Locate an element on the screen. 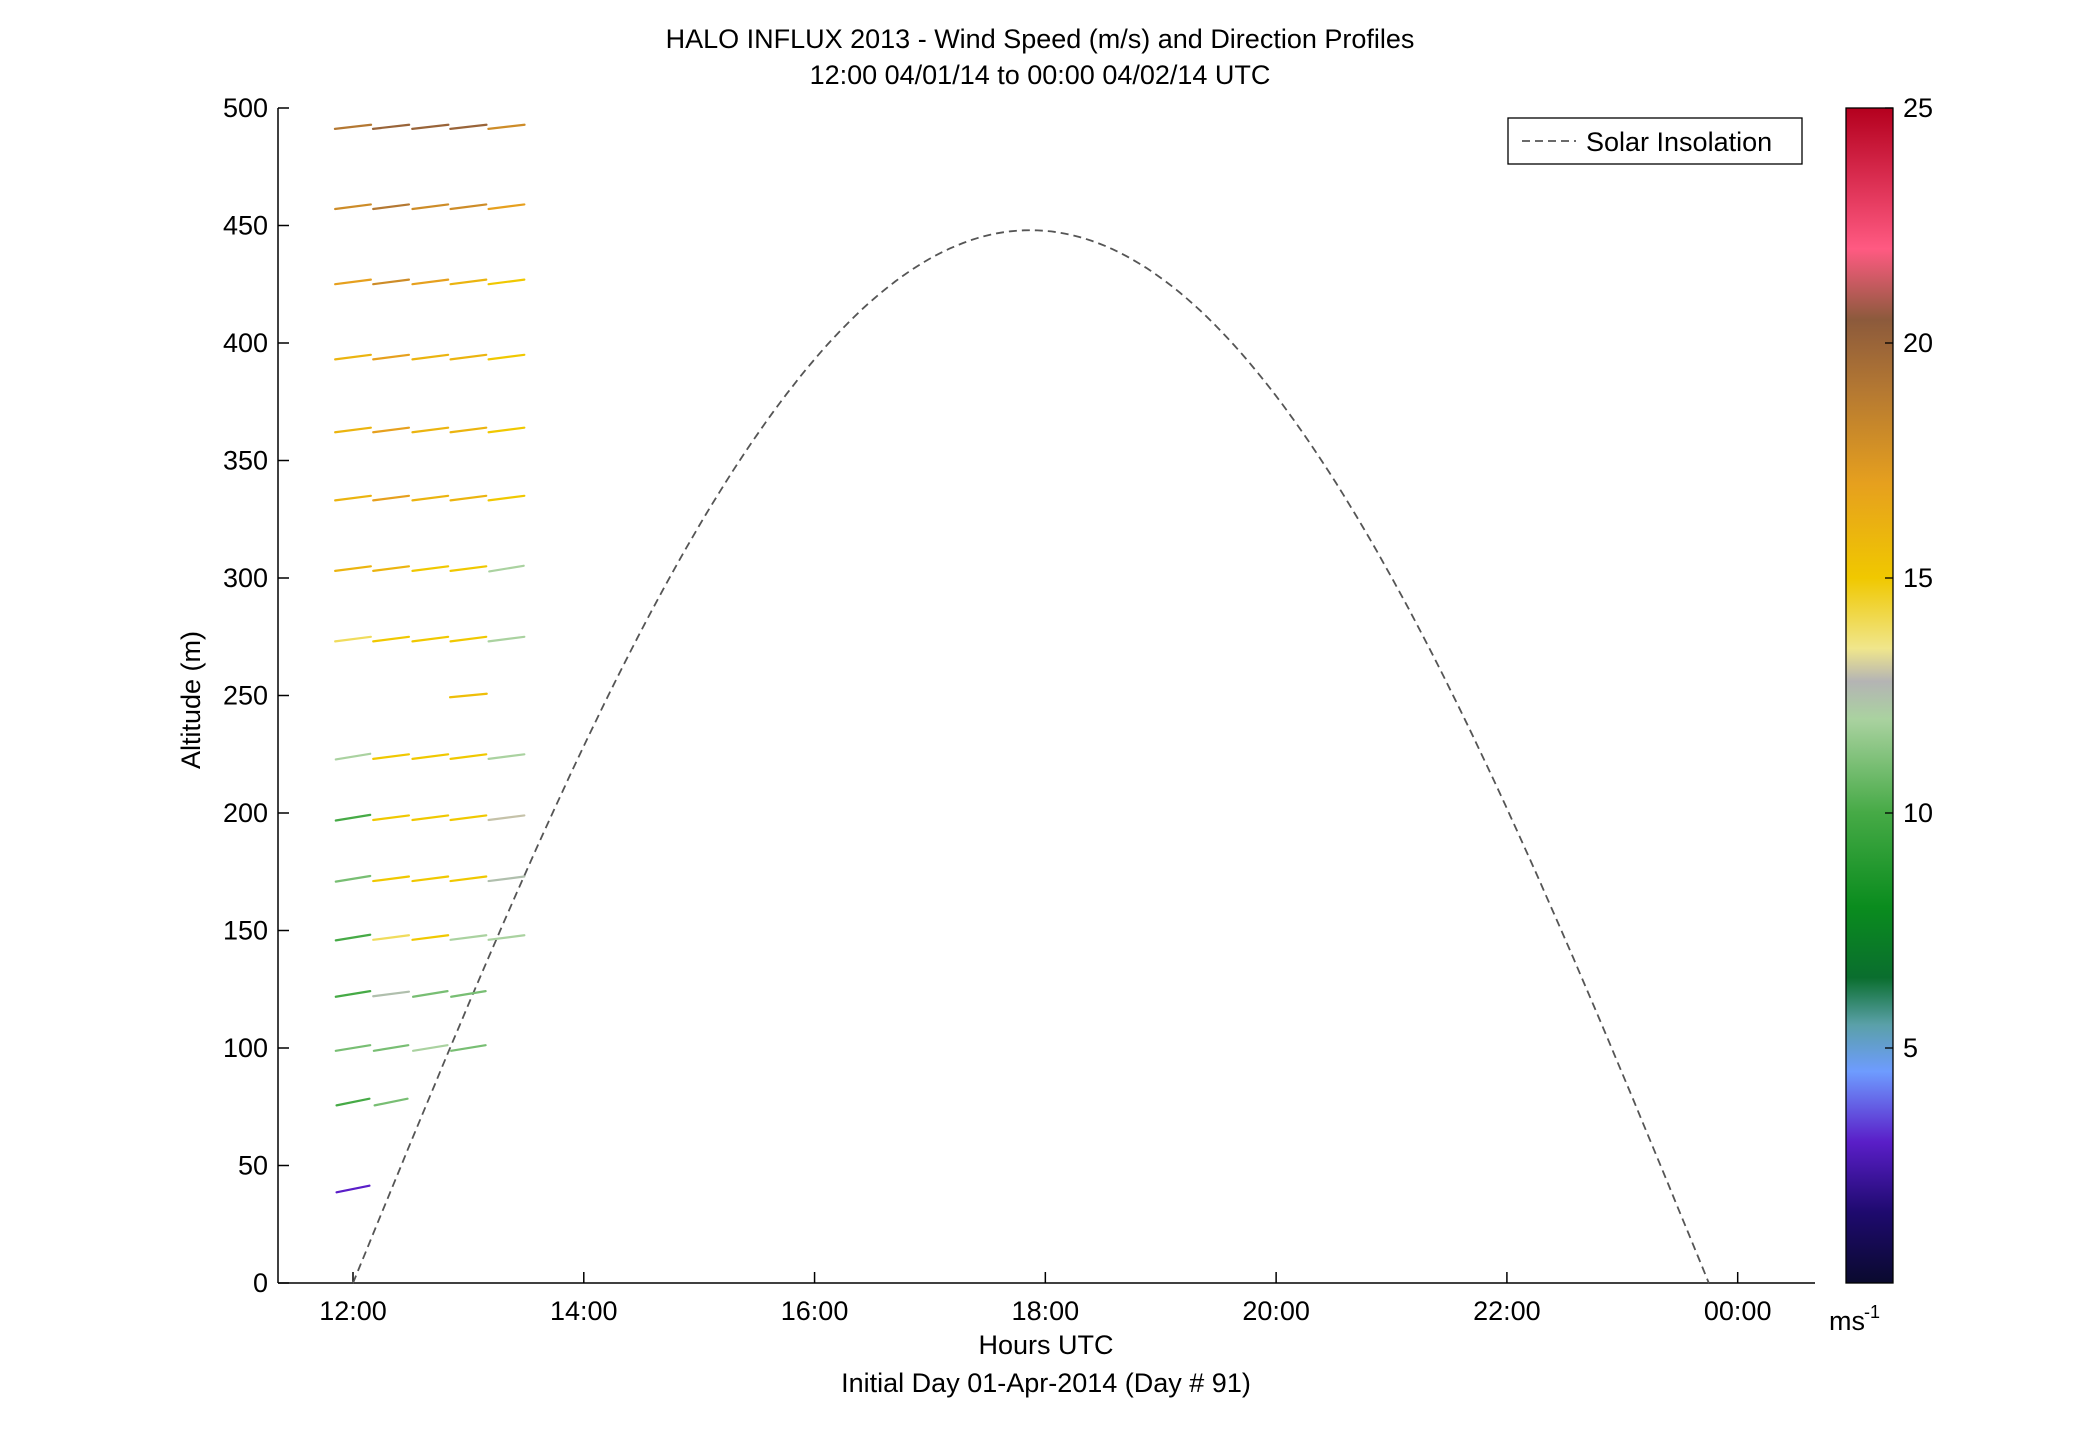 The image size is (2098, 1430). legend-box is located at coordinates (1655, 141).